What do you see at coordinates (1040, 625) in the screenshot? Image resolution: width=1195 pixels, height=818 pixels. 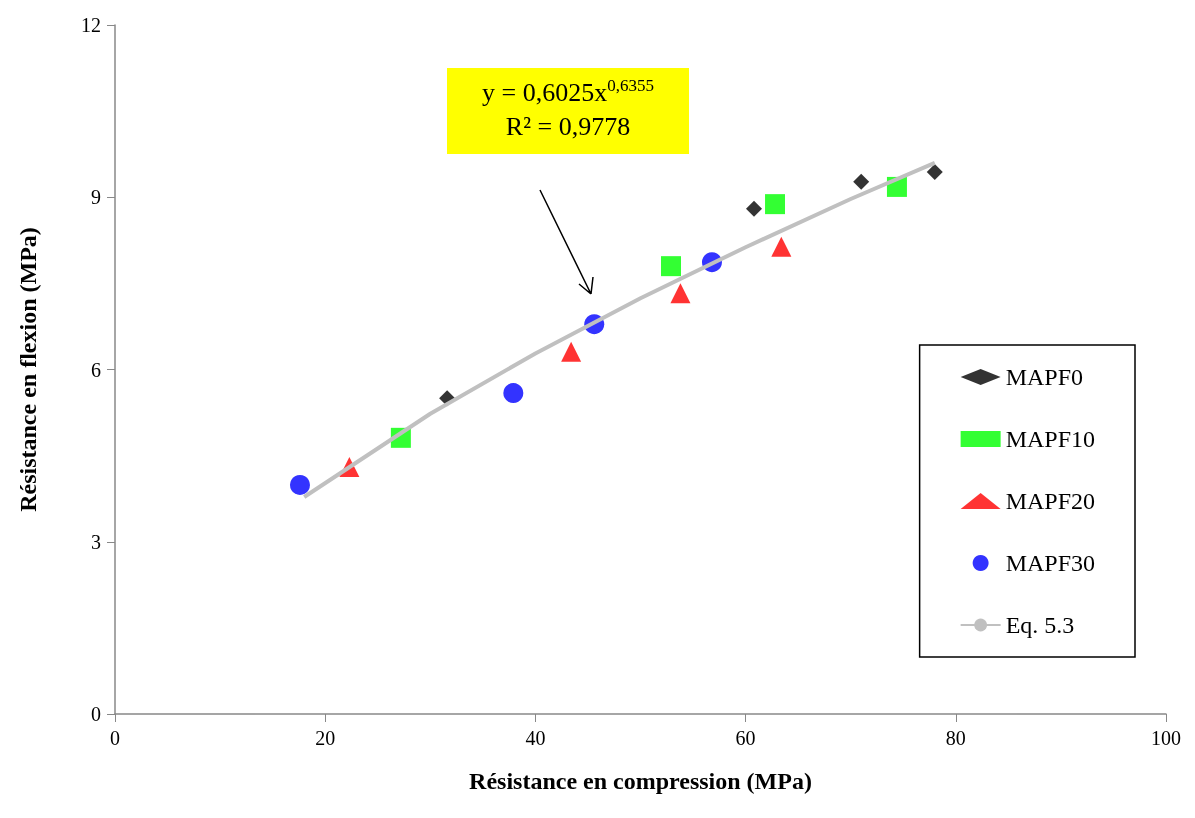 I see `legend-label: Eq. 5.3` at bounding box center [1040, 625].